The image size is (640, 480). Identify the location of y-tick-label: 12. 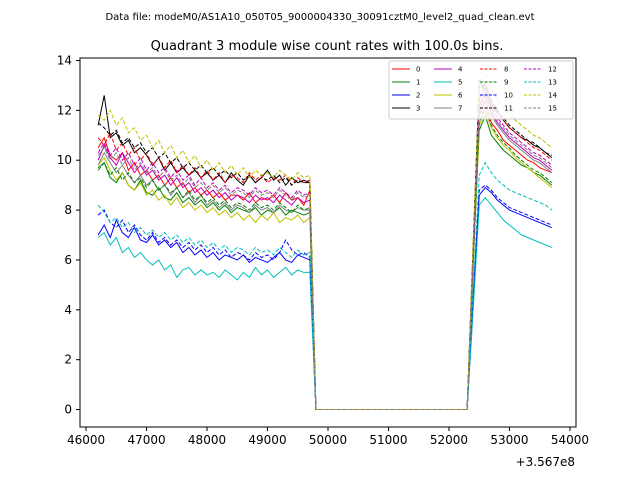
(64, 110).